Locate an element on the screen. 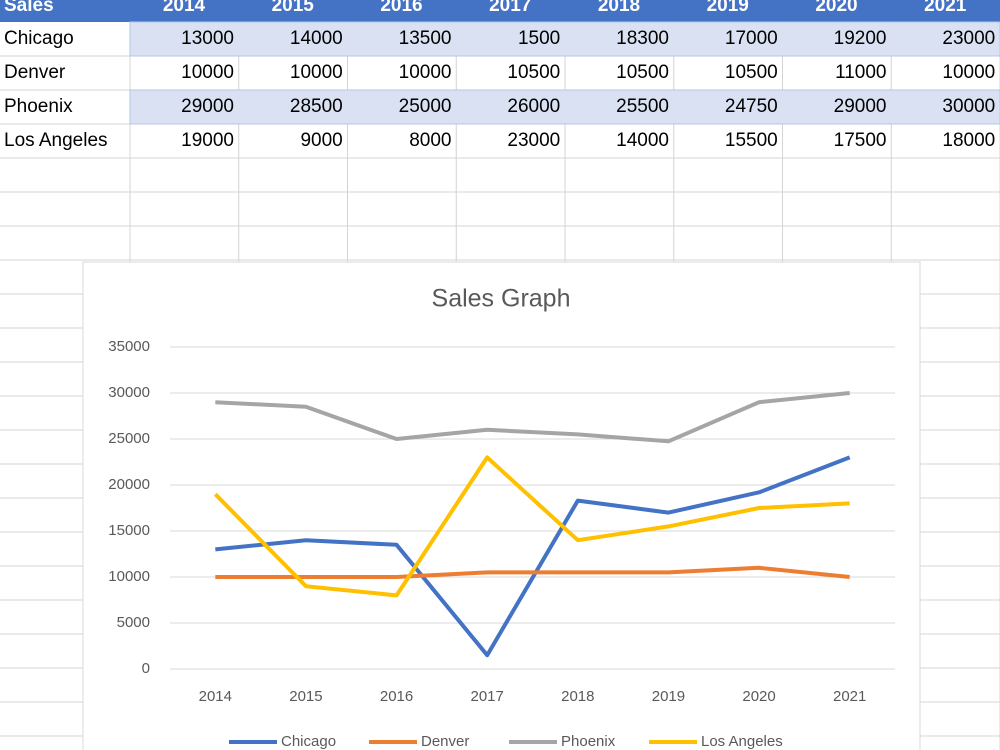  cell-value: 19200 is located at coordinates (860, 38).